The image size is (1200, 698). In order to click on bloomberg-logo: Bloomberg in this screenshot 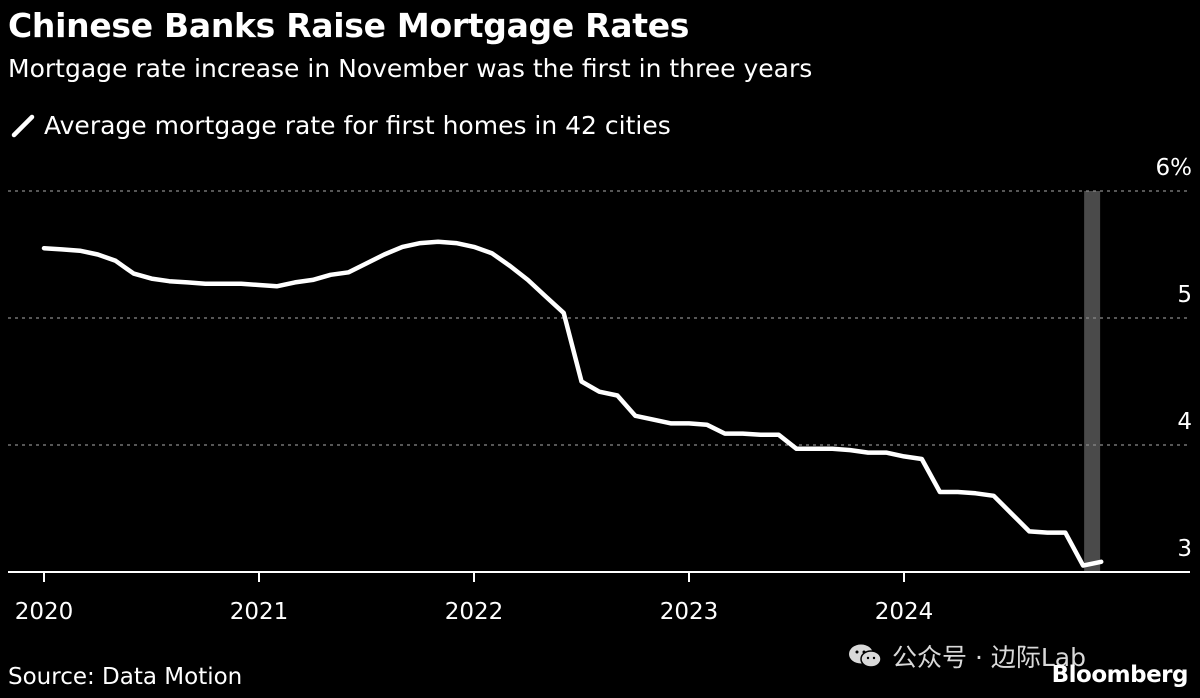, I will do `click(1120, 675)`.